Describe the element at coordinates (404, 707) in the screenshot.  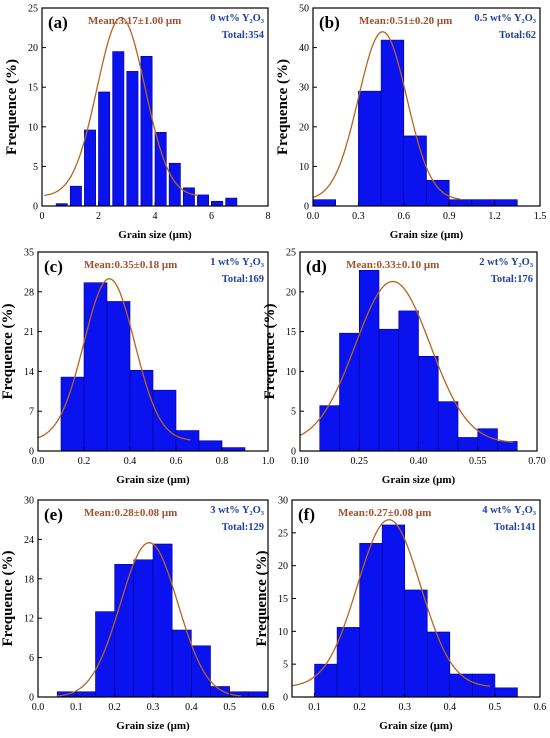
I see `x-tick-label: 0.3` at that location.